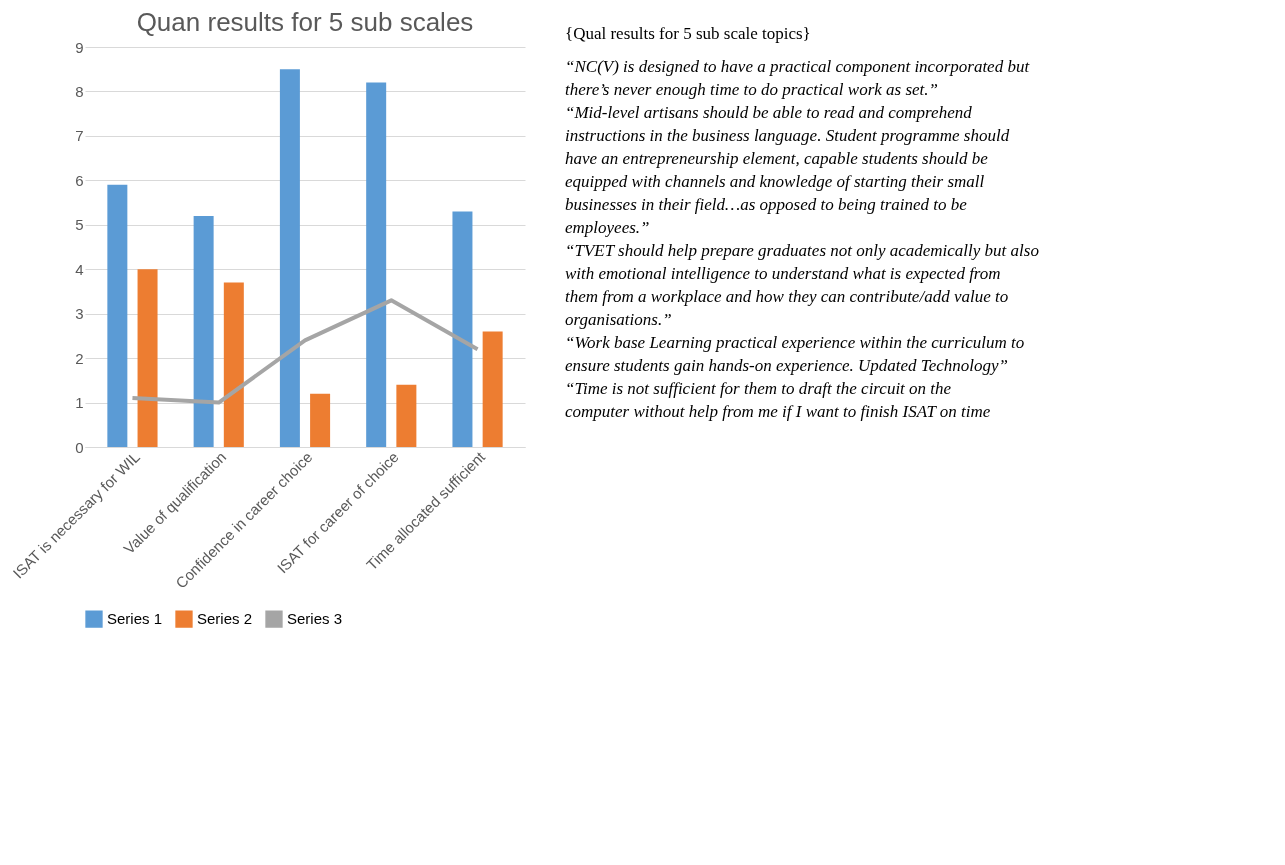 This screenshot has width=1285, height=865. Describe the element at coordinates (787, 169) in the screenshot. I see `text: “Mid-level artisans should be able to read and comprehend instructions in the business language. Student programme should have an entrepreneurship element, capable students should be equipped with channels and knowledge of starting their small businesses in their field…as opposed to being trained to be employees.”` at that location.